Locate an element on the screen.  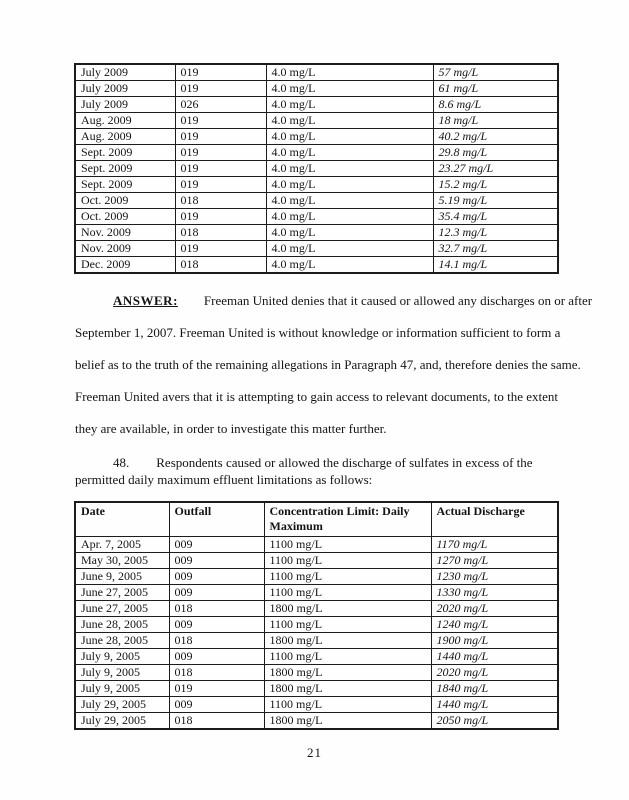
table-row: Apr. 7, 2005 009 1100 mg/L 1170 mg/L is located at coordinates (316, 544).